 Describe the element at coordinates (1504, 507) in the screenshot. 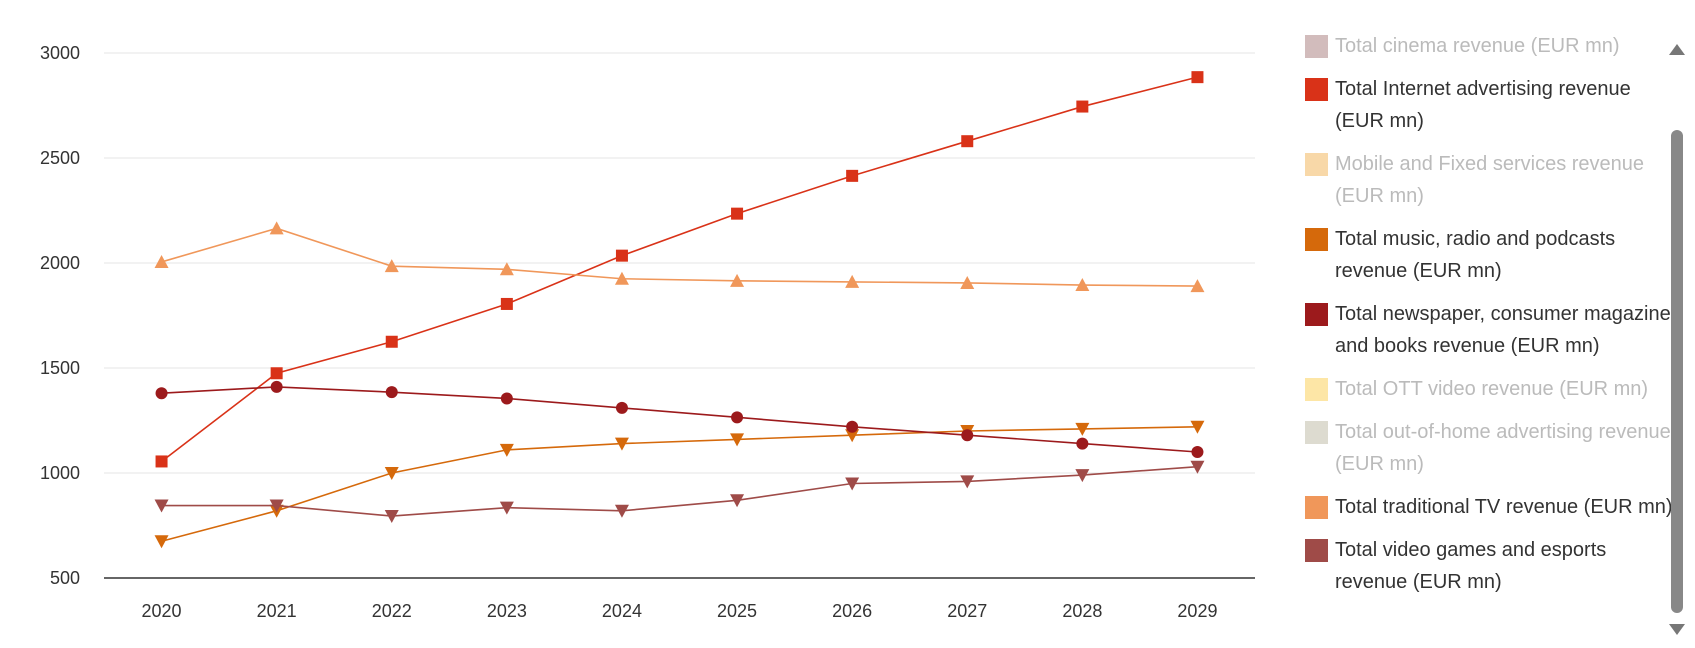

I see `legend-label: Total traditional TV revenue (EUR mn)` at that location.